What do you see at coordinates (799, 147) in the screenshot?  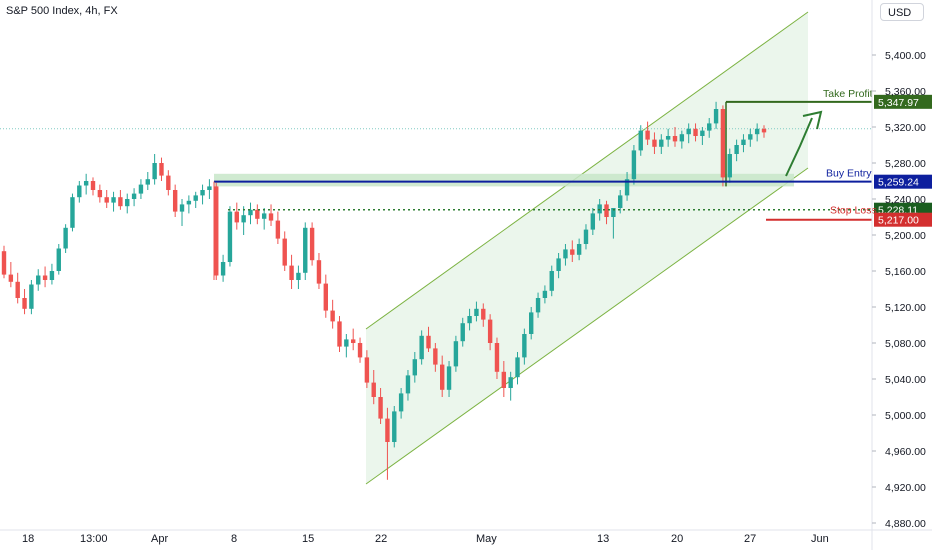 I see `projection-arrow` at bounding box center [799, 147].